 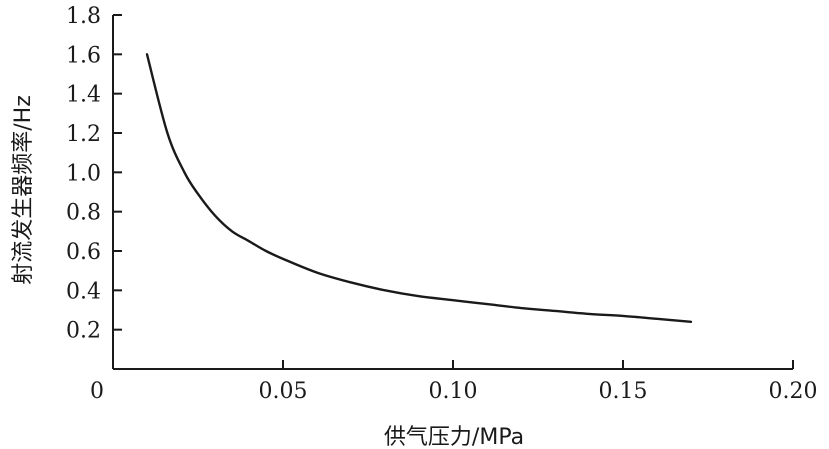 I want to click on y-tick-label: 0.8, so click(x=83, y=213).